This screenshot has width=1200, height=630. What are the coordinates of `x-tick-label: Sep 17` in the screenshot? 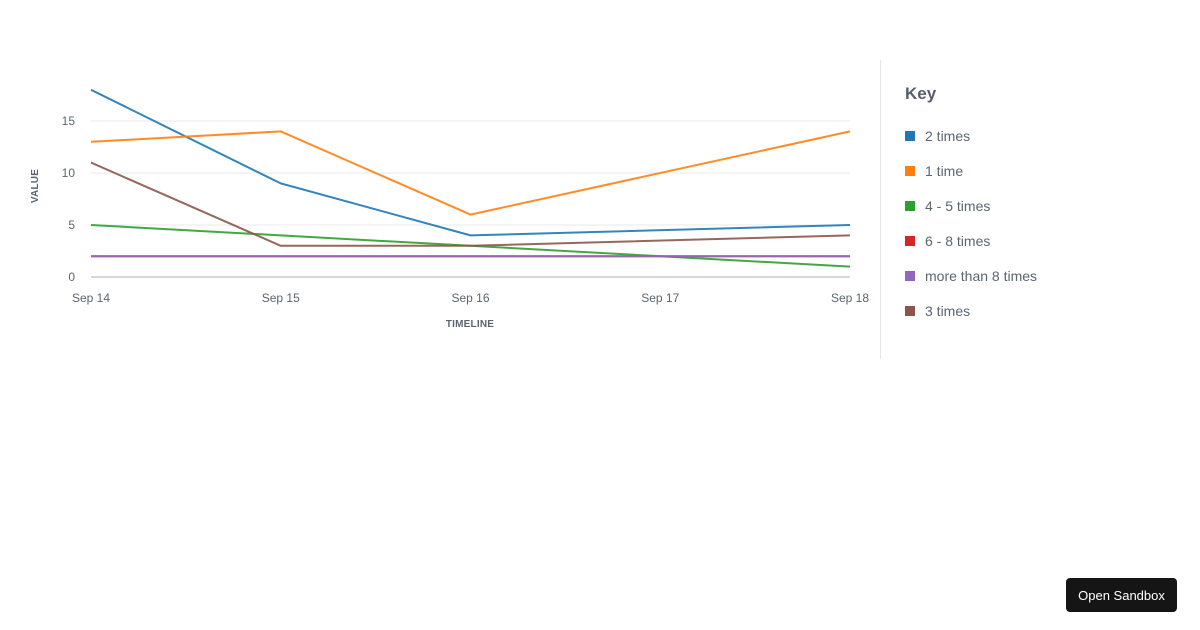 It's located at (660, 298).